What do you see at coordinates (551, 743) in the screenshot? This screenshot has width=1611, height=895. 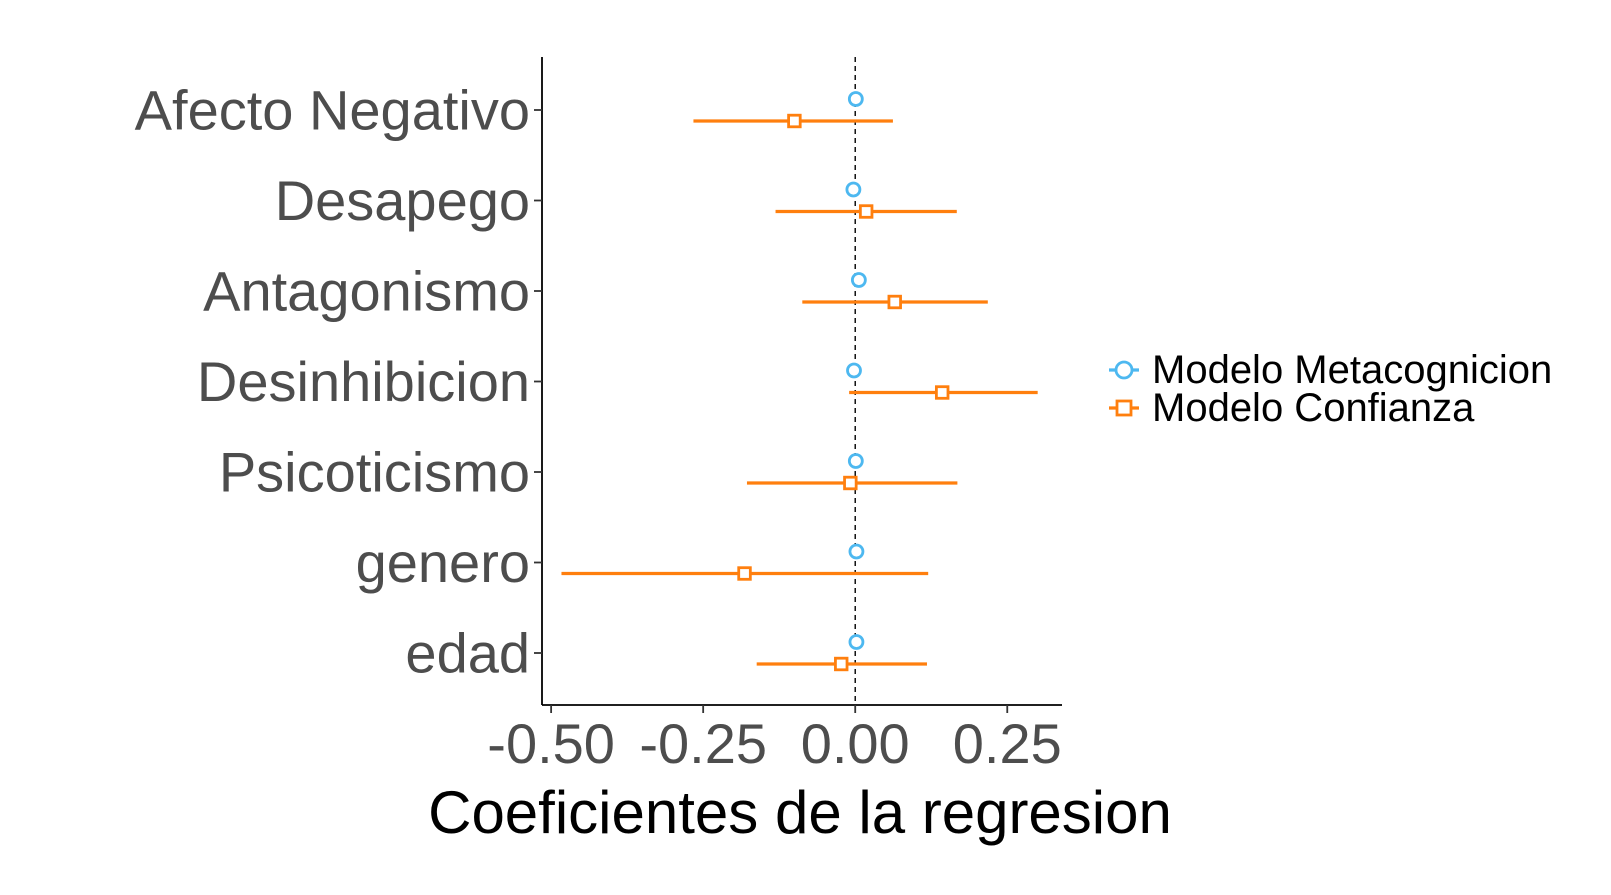 I see `x-tick-label-0: -0.50` at bounding box center [551, 743].